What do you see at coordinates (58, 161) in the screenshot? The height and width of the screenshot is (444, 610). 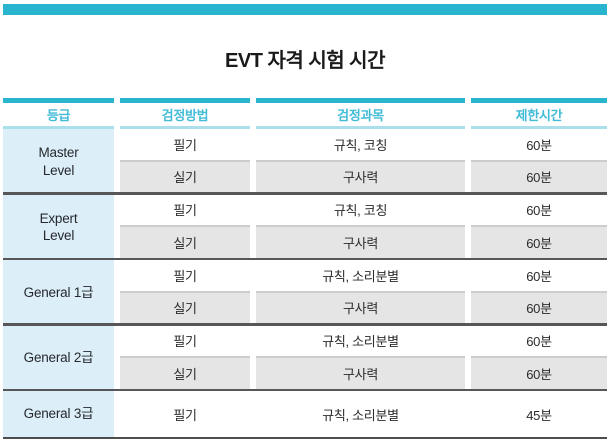 I see `grade-cell-master: Master Level` at bounding box center [58, 161].